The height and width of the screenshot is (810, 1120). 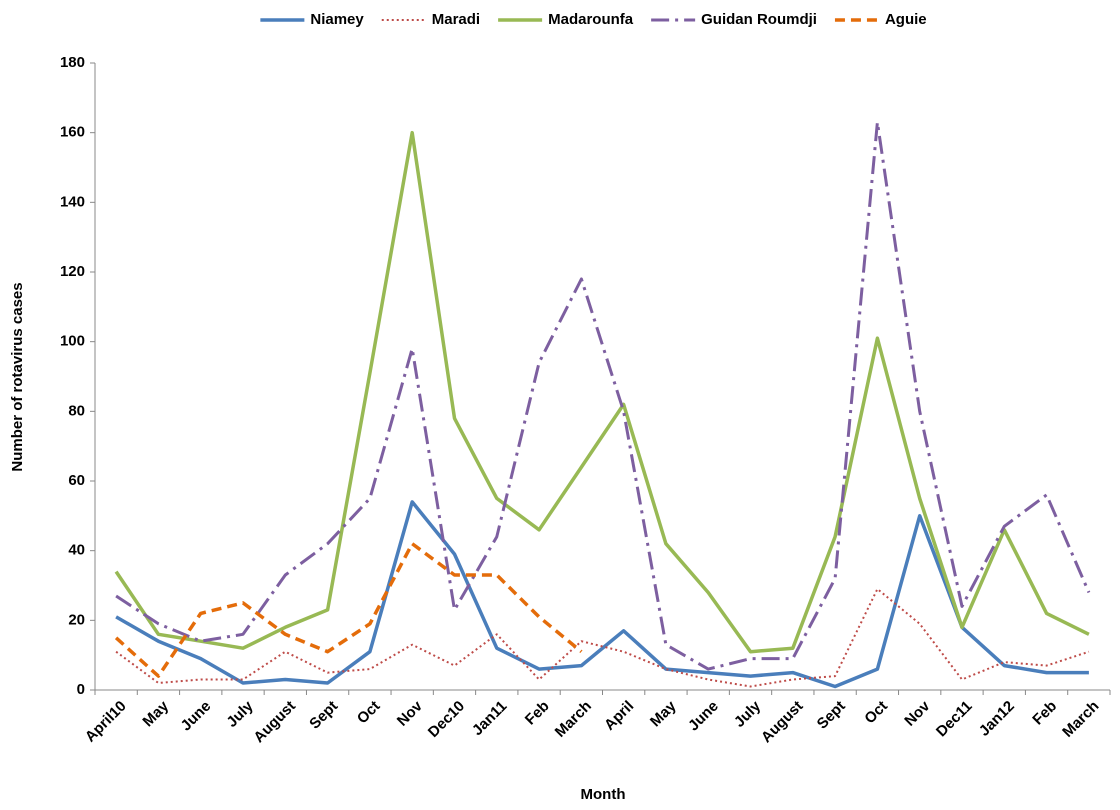 I want to click on y-tick-label: 140, so click(x=72, y=201).